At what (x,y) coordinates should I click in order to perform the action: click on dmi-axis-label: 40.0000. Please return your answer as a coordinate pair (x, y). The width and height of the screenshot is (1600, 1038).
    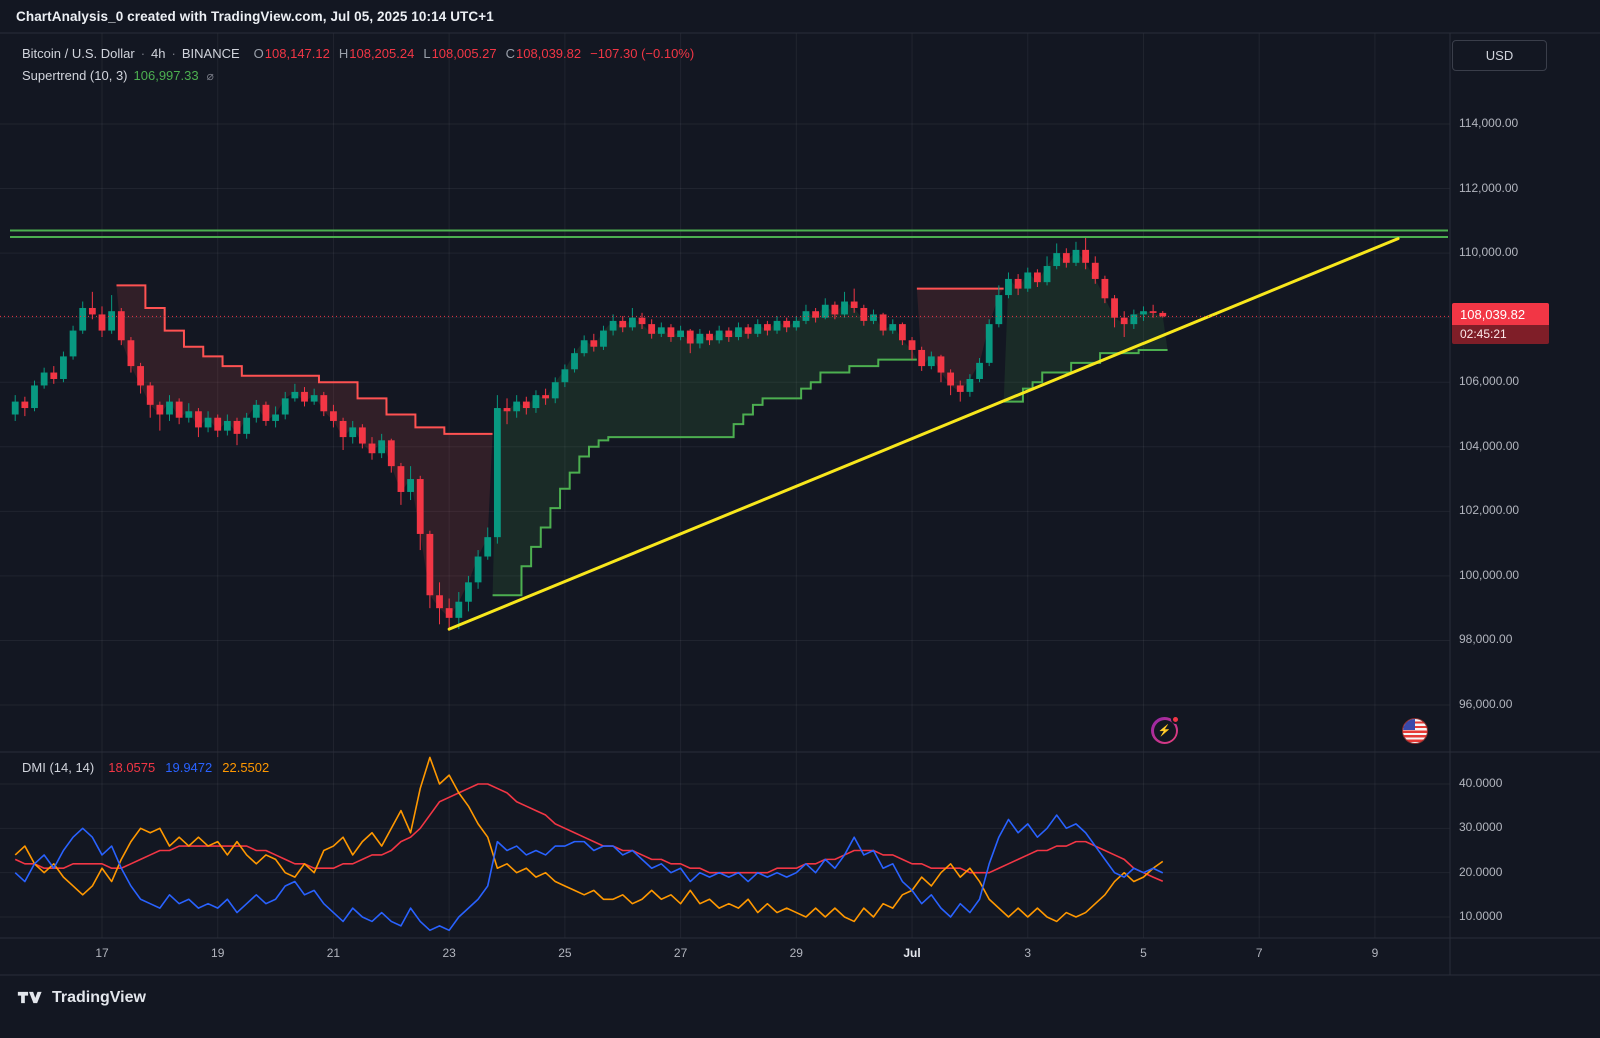
    Looking at the image, I should click on (1481, 783).